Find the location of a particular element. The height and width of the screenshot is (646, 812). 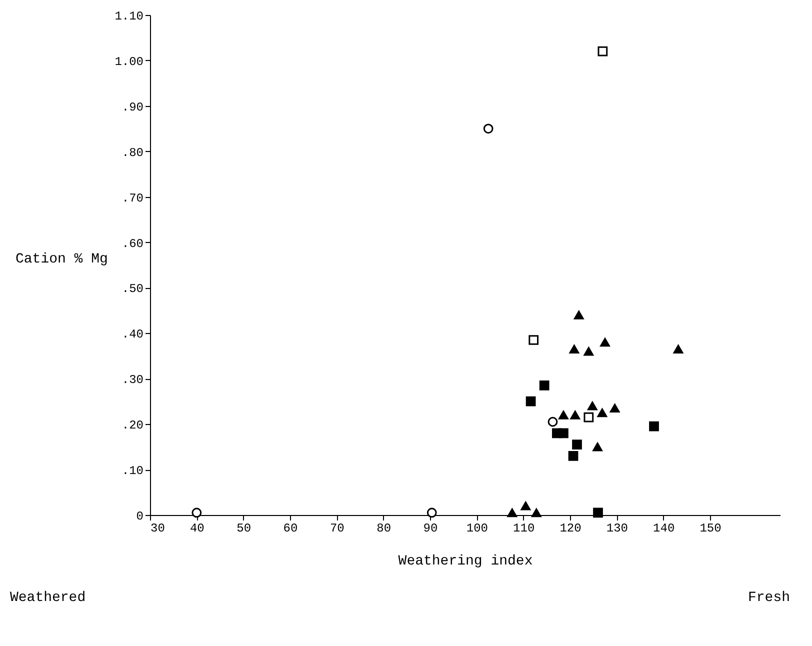

text: Fresh is located at coordinates (769, 598).